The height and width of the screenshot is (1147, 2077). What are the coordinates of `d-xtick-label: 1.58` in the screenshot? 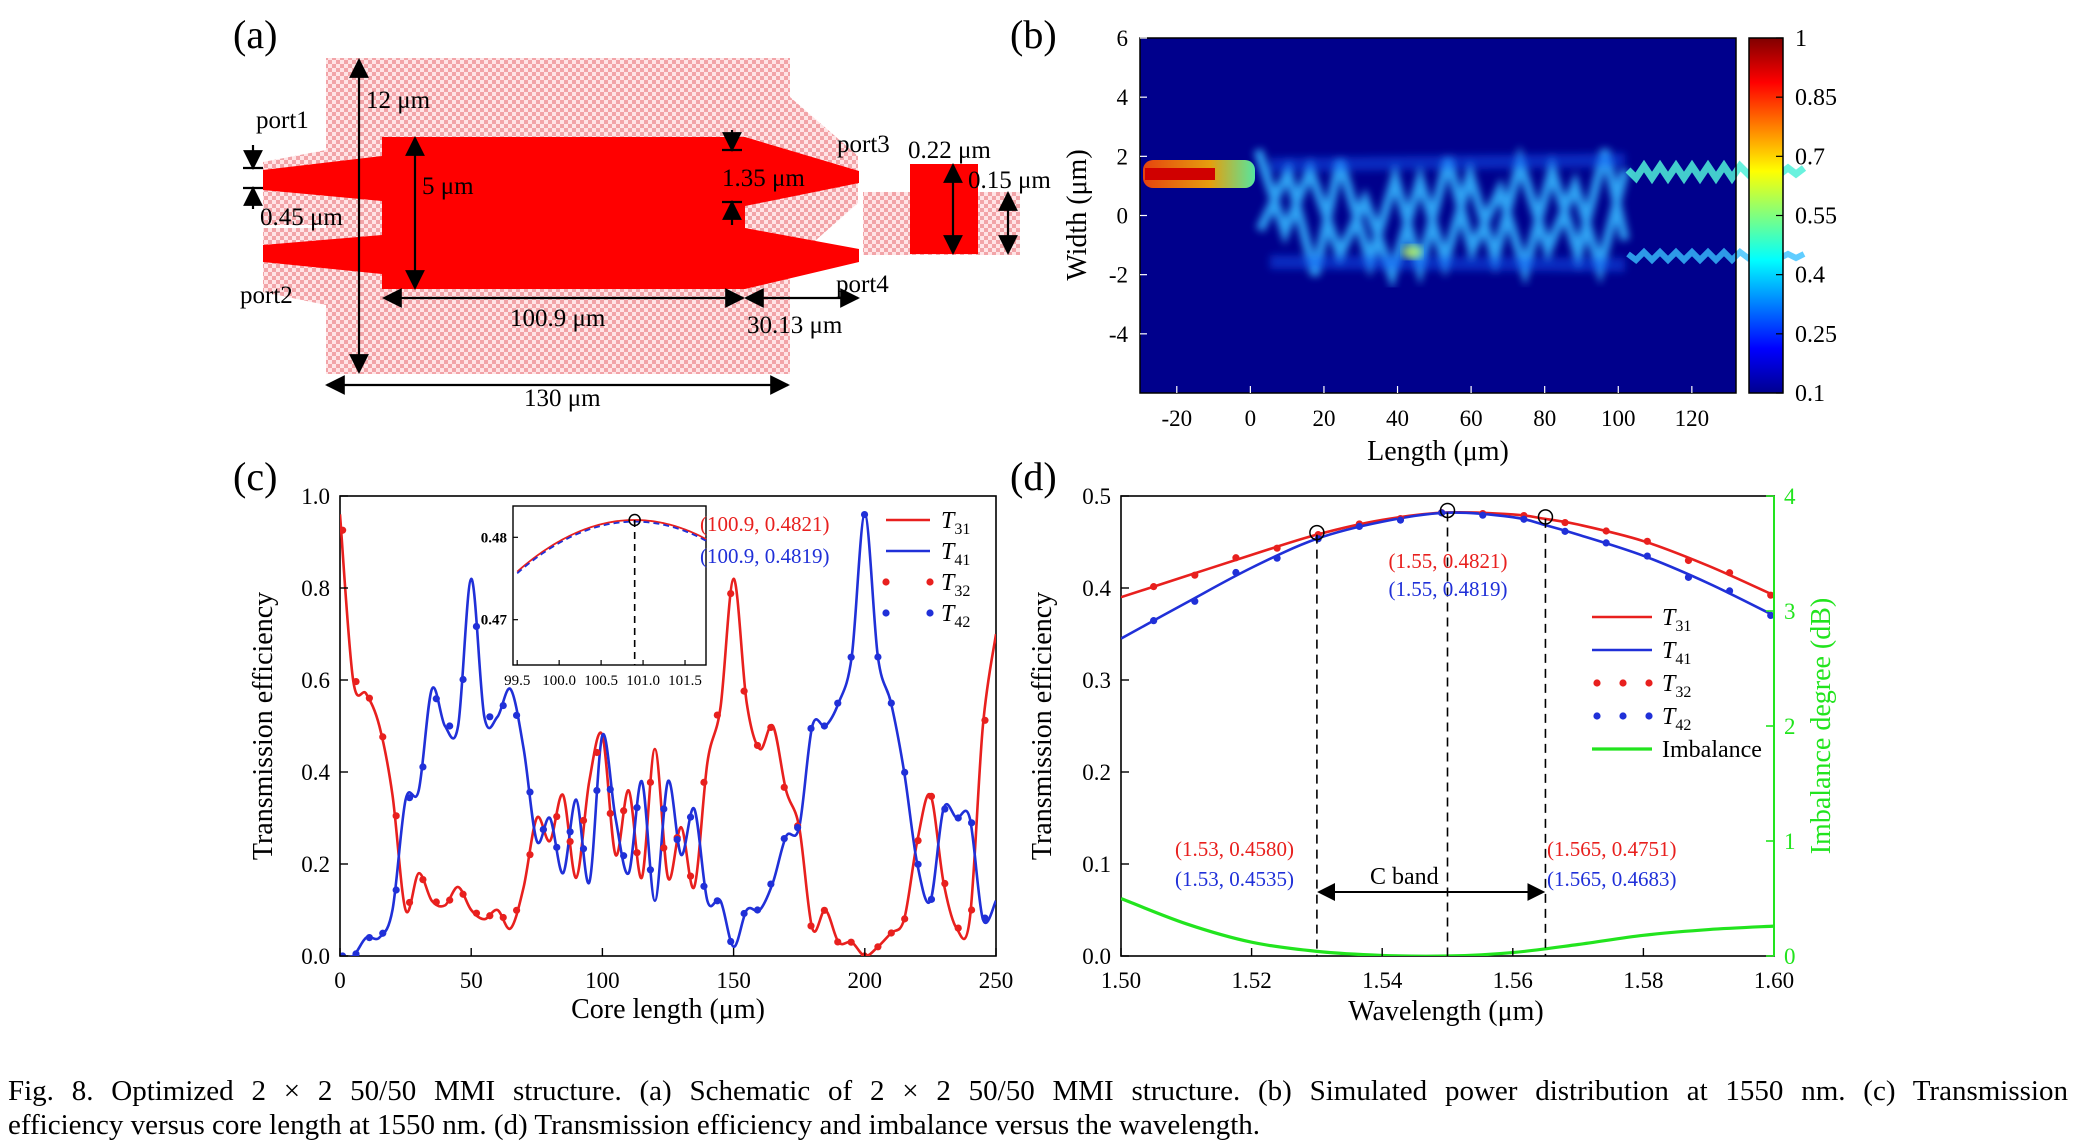 It's located at (1643, 980).